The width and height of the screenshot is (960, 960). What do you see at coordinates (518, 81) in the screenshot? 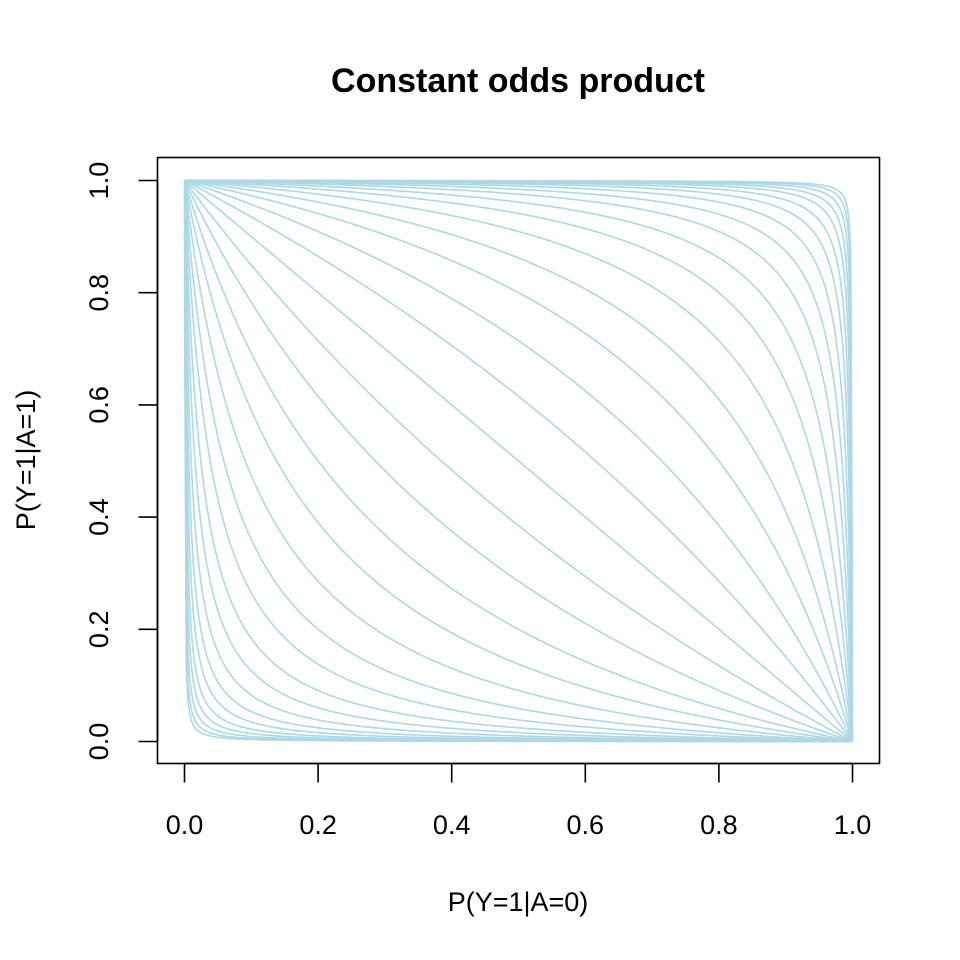
I see `chart-title: Constant odds product` at bounding box center [518, 81].